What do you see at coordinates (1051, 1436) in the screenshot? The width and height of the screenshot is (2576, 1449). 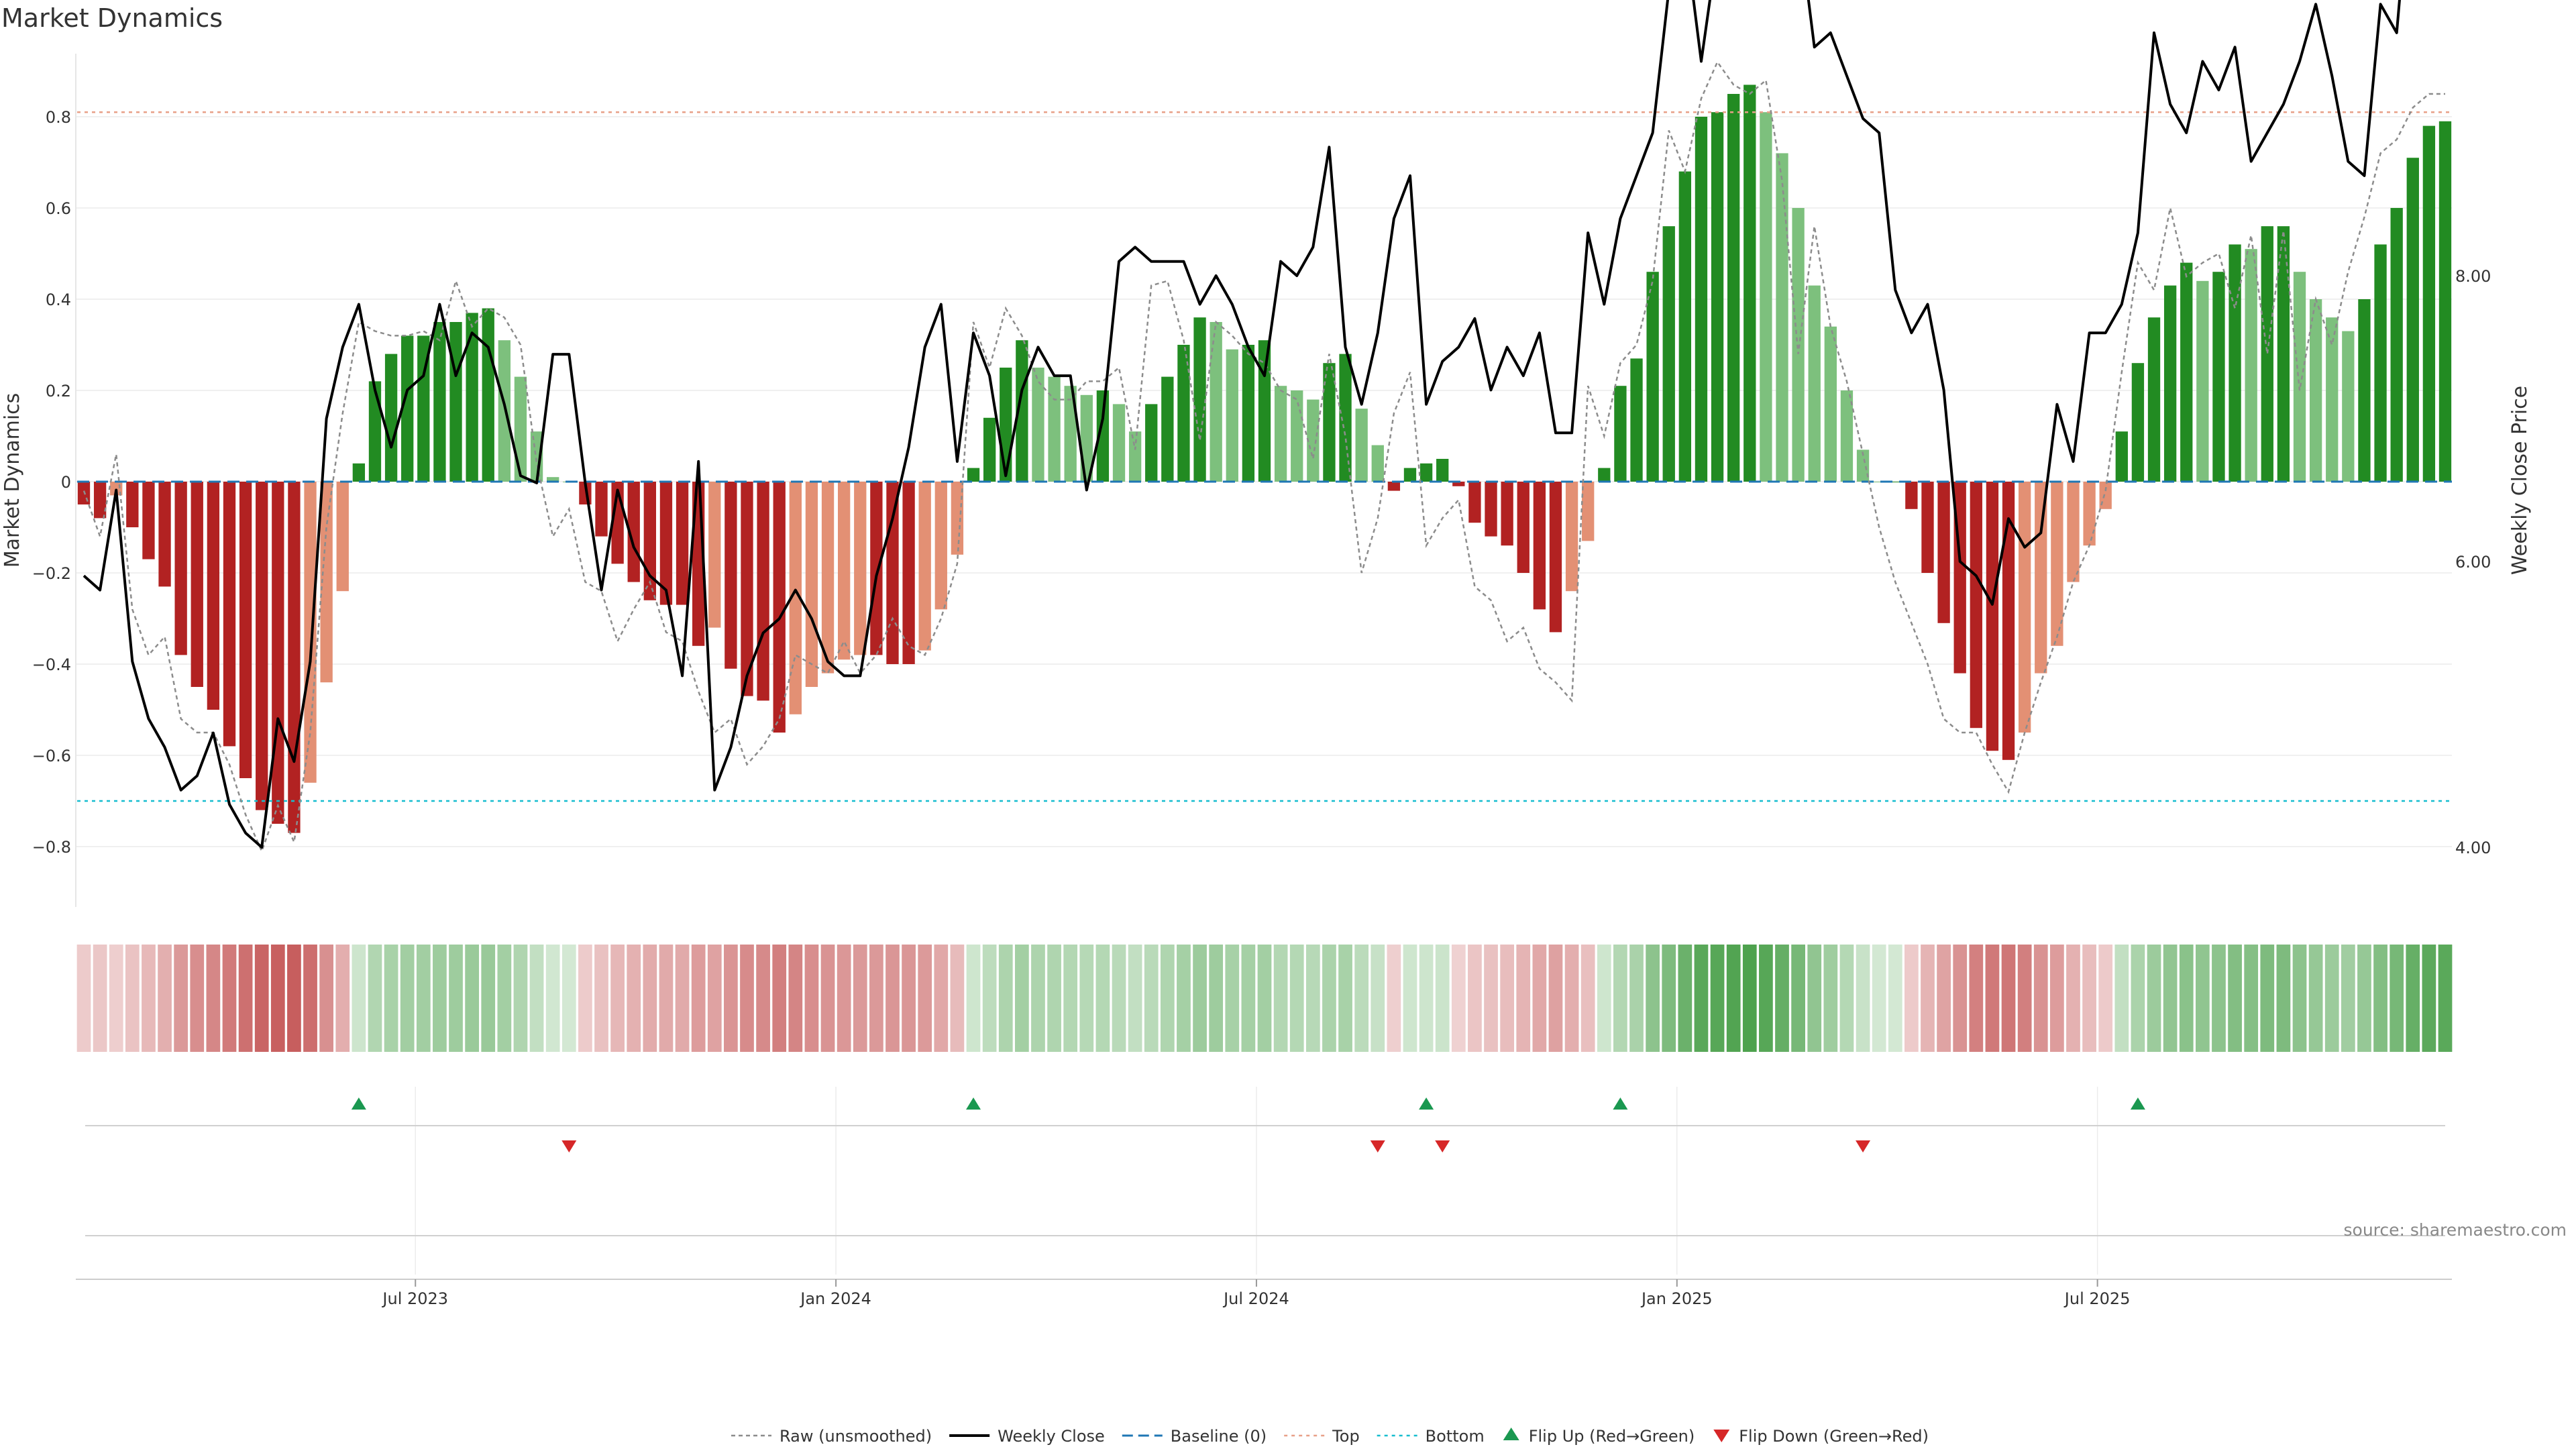 I see `legend-label-close: Weekly Close` at bounding box center [1051, 1436].